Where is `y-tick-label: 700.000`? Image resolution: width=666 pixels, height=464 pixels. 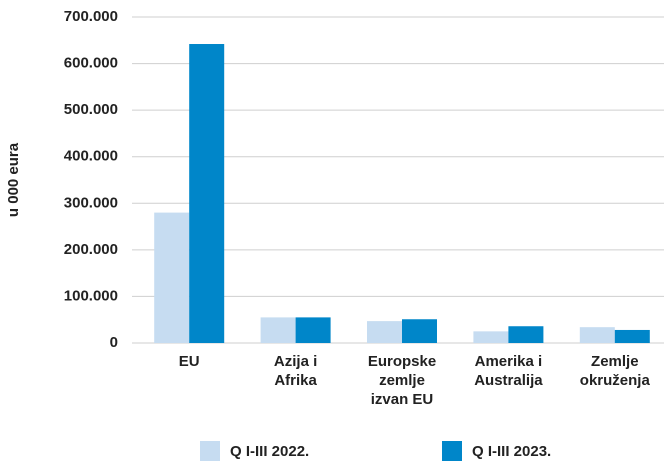
y-tick-label: 700.000 is located at coordinates (91, 16).